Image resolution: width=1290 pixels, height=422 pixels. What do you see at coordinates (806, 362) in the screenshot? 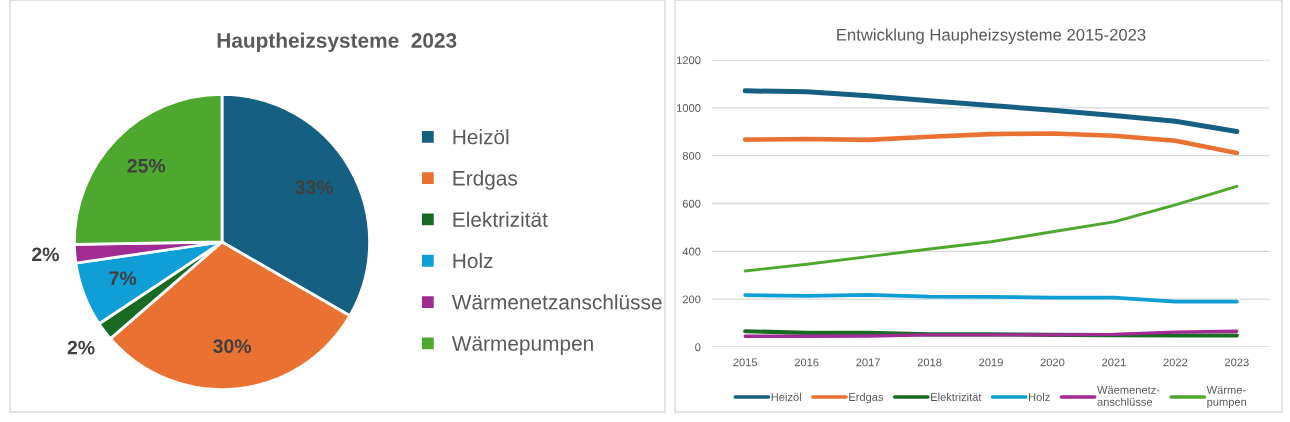
I see `x-tick-label: 2016` at bounding box center [806, 362].